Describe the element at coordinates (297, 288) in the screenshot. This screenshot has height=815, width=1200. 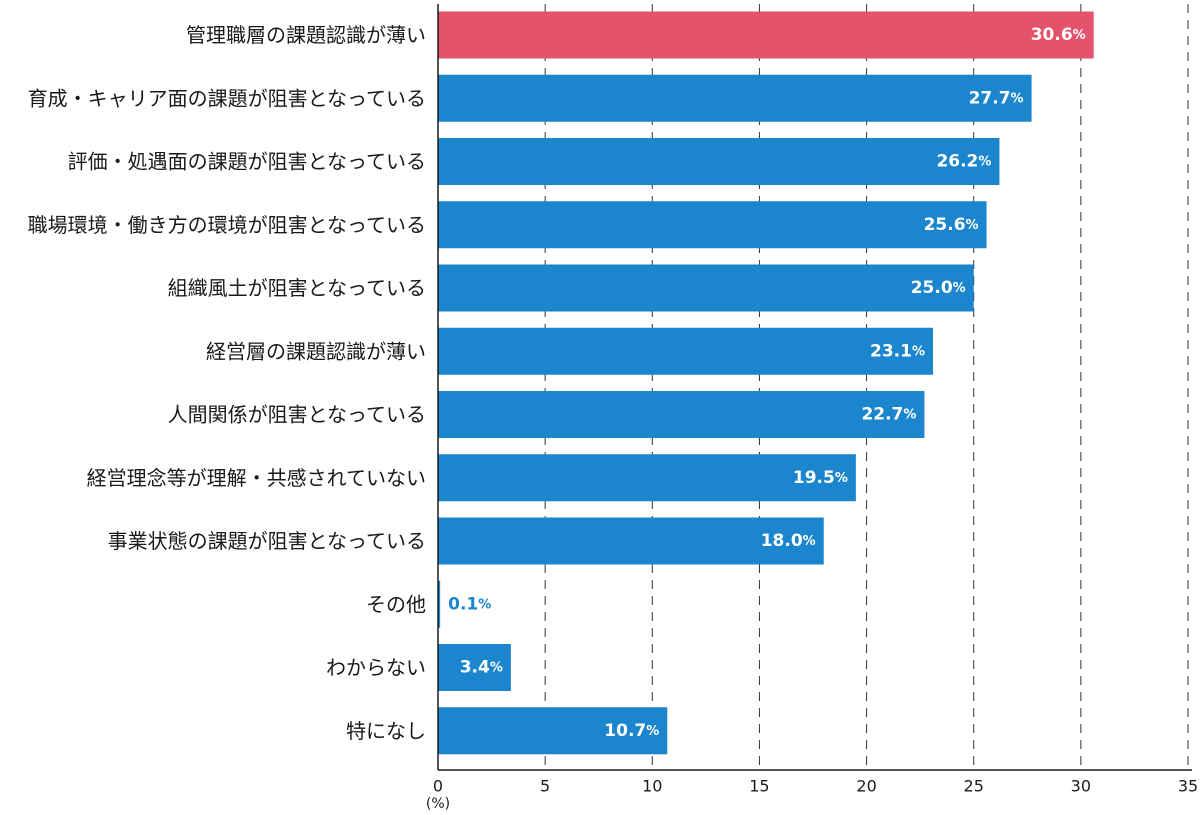
I see `category-label-4: 組織風土が阻害となっている` at that location.